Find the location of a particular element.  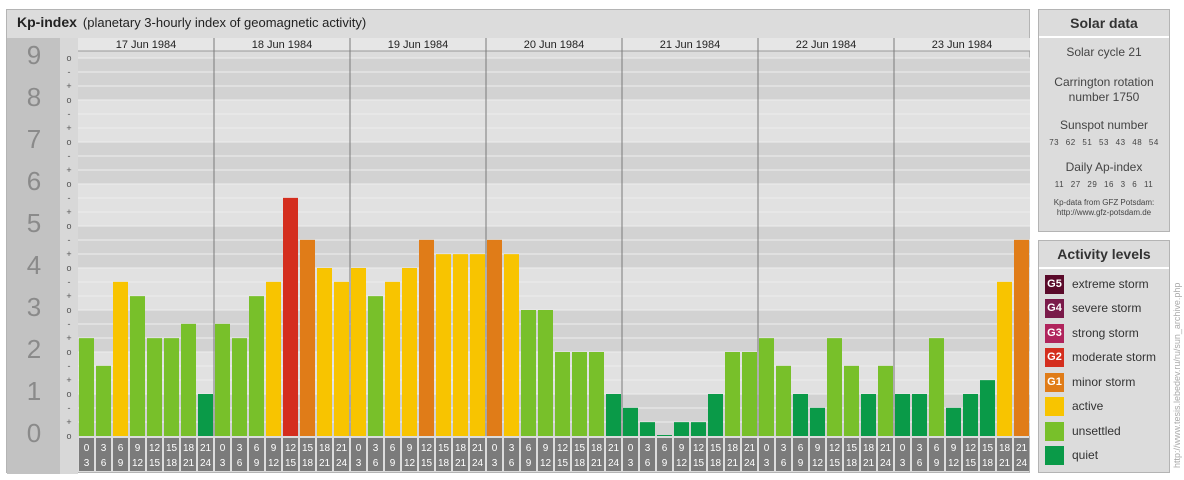

y-tick-label: 3 is located at coordinates (34, 307).